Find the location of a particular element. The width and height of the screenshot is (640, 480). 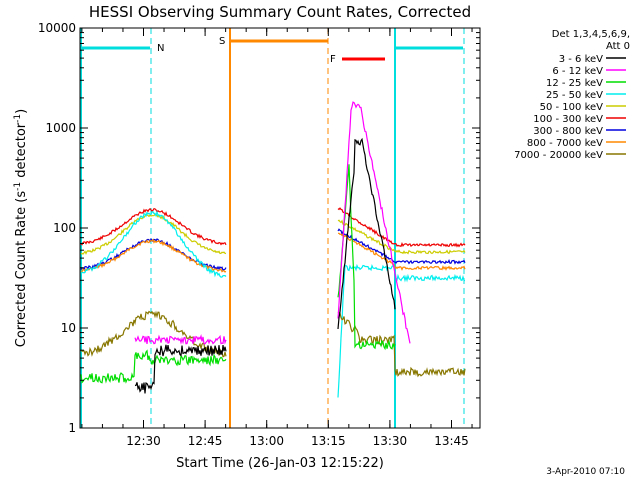

legend-entry-label: 7000 - 20000 keV is located at coordinates (558, 155).